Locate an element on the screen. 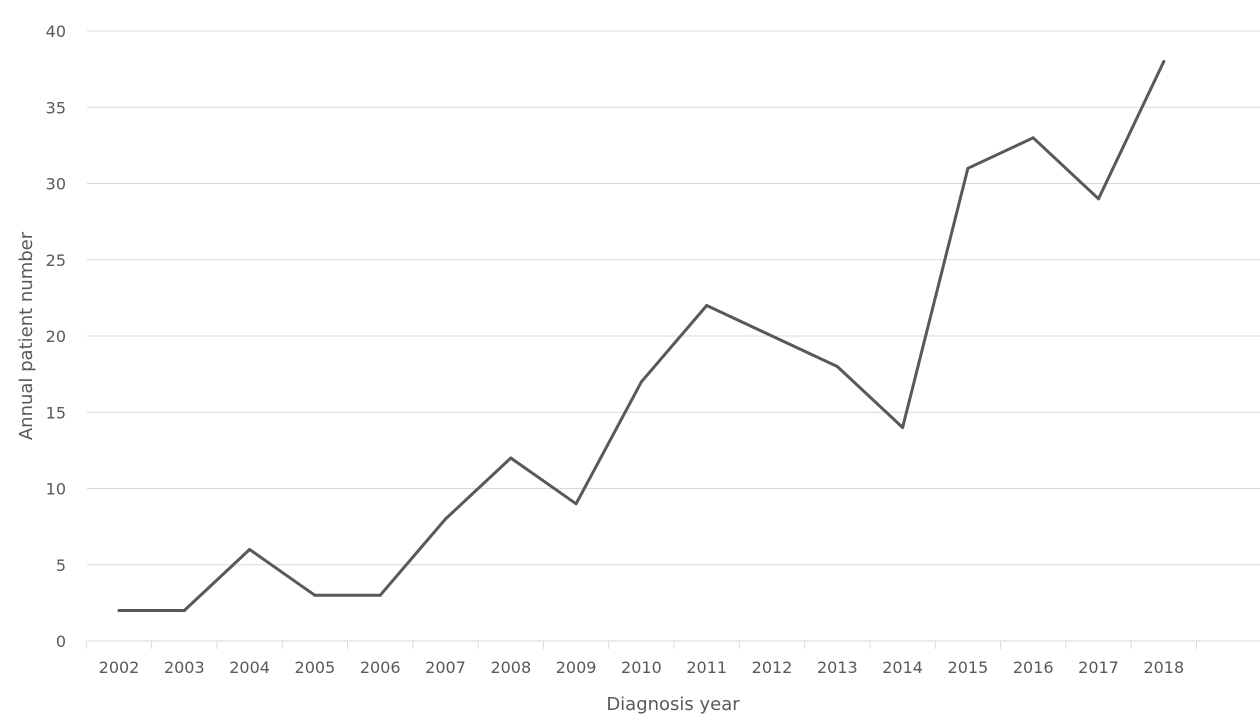  y-tick-label: 5 is located at coordinates (61, 565).